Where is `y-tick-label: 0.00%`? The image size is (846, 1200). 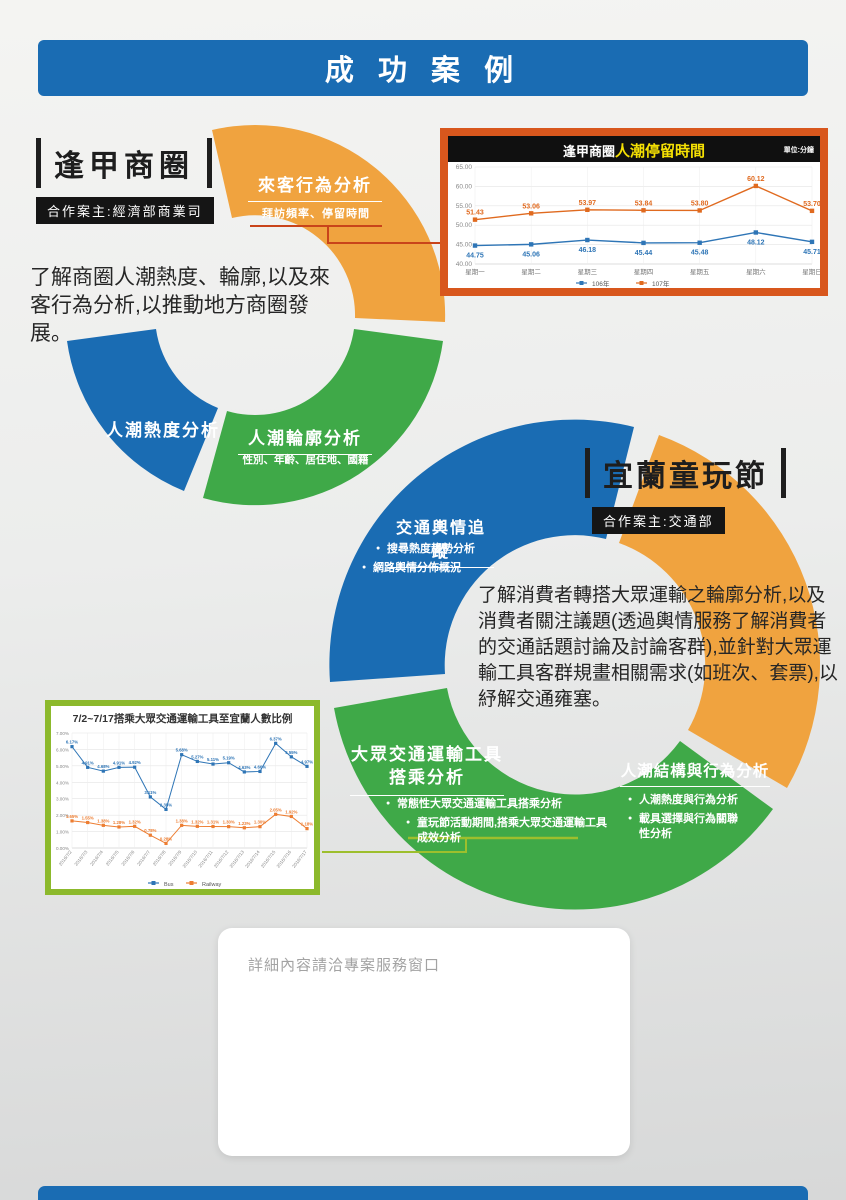 y-tick-label: 0.00% is located at coordinates (61, 848).